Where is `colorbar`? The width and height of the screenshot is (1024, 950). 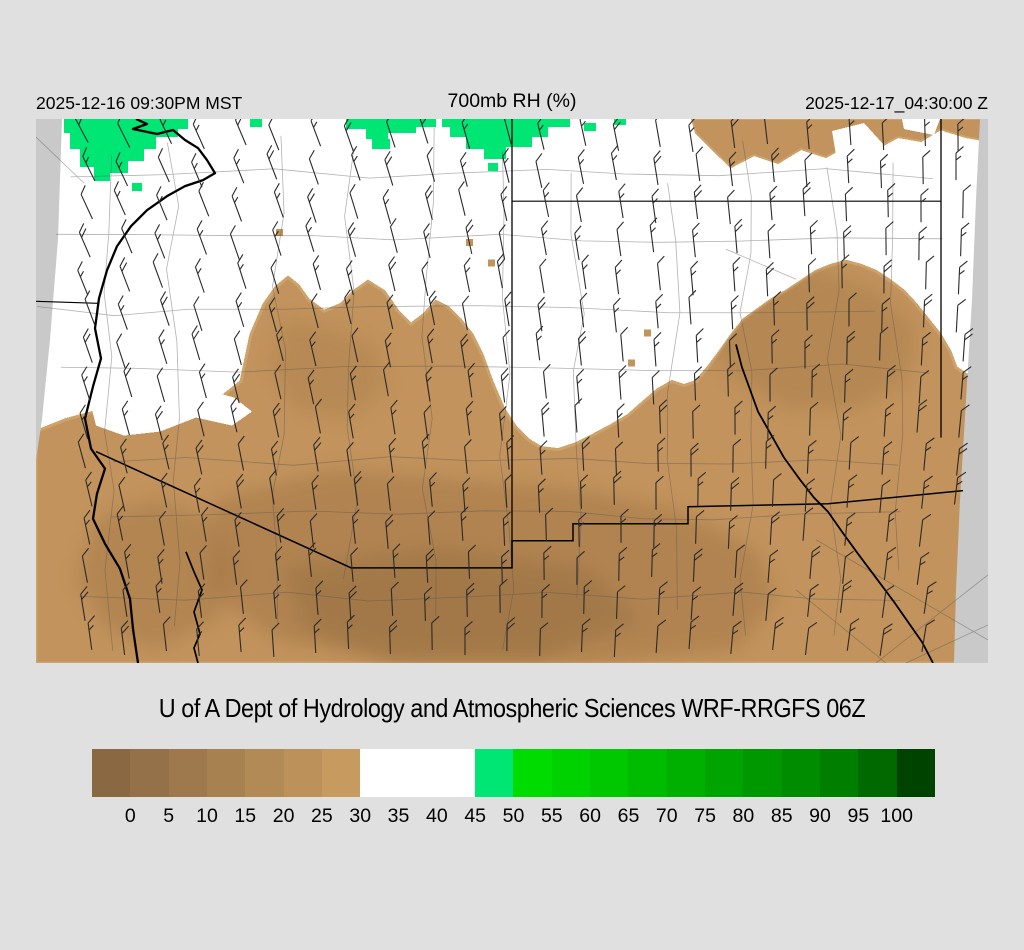
colorbar is located at coordinates (513, 773).